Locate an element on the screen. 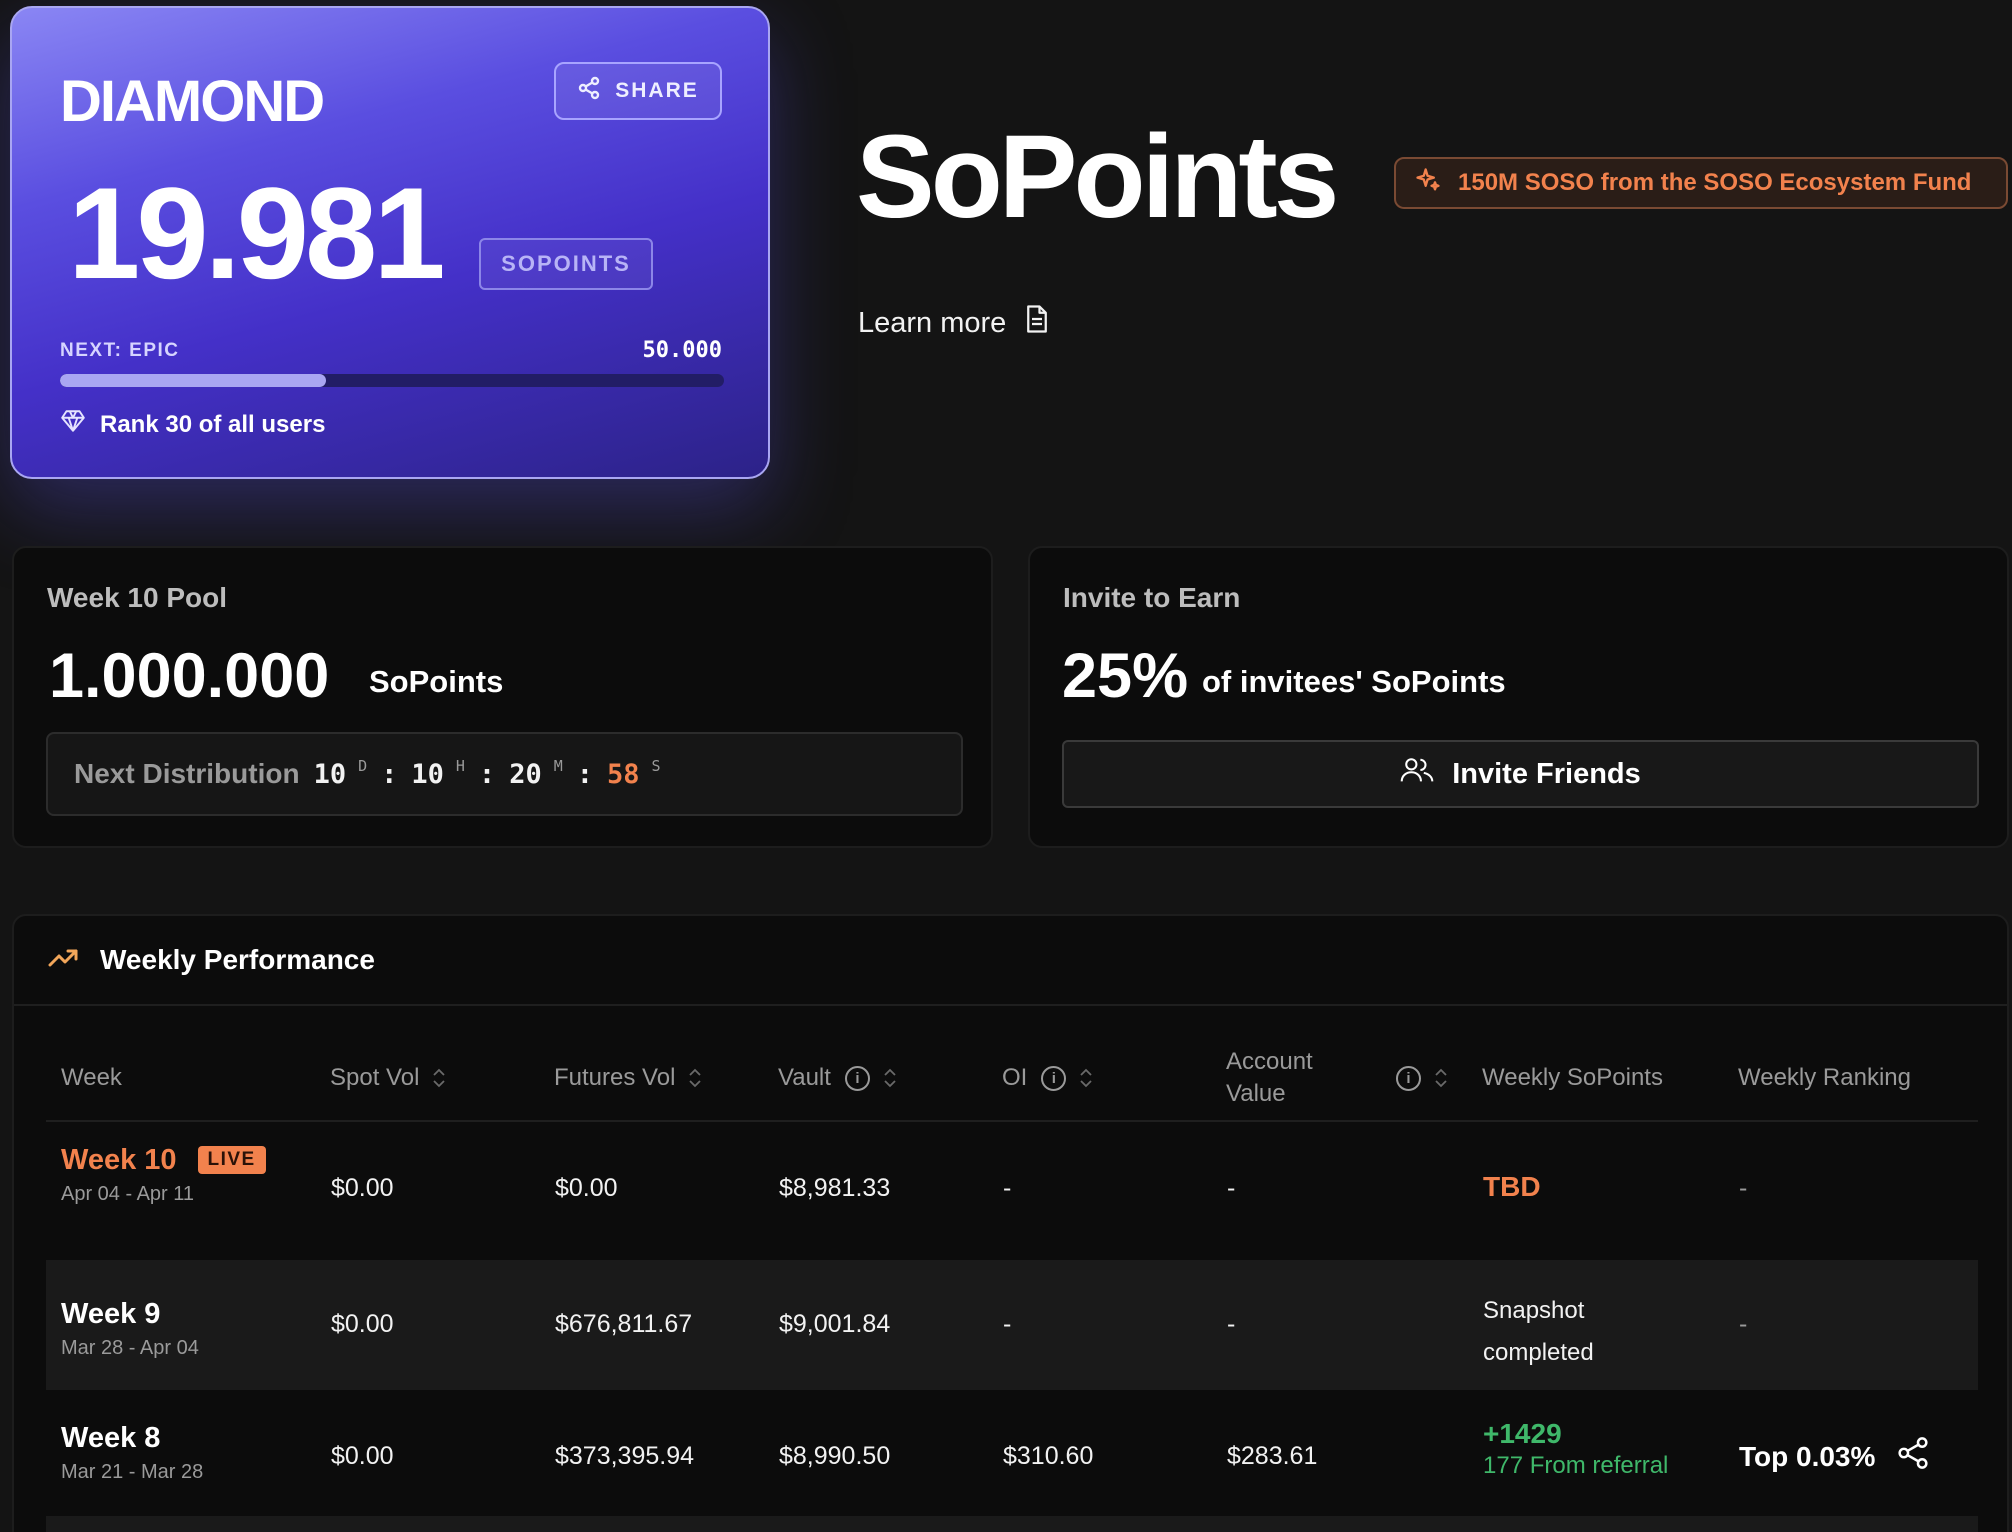  futures-vol-cell: $676,811.67 is located at coordinates (624, 1324).